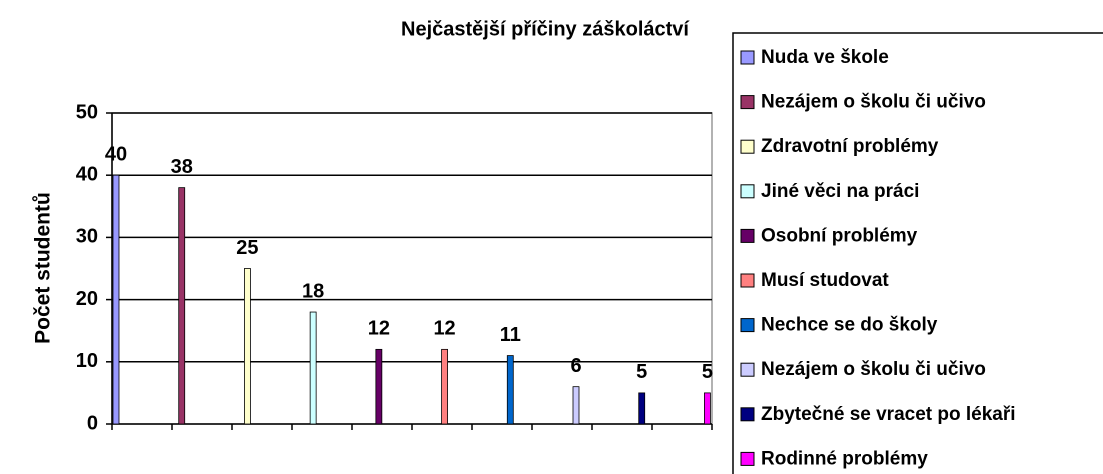 The height and width of the screenshot is (474, 1103). Describe the element at coordinates (87, 237) in the screenshot. I see `y-tick-label: 30` at that location.